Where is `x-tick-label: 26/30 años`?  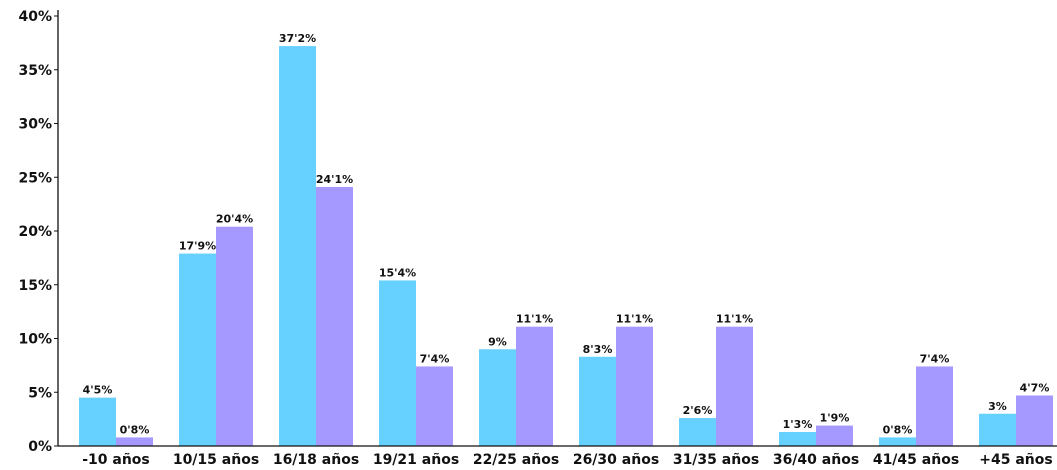 x-tick-label: 26/30 años is located at coordinates (616, 460).